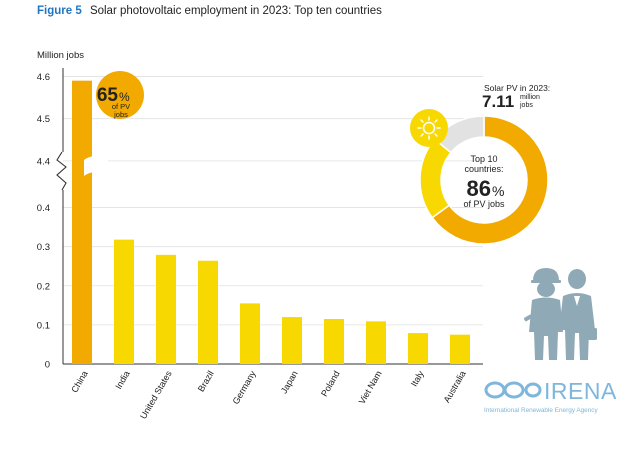 This screenshot has height=454, width=626. What do you see at coordinates (250, 333) in the screenshot?
I see `bar-germany` at bounding box center [250, 333].